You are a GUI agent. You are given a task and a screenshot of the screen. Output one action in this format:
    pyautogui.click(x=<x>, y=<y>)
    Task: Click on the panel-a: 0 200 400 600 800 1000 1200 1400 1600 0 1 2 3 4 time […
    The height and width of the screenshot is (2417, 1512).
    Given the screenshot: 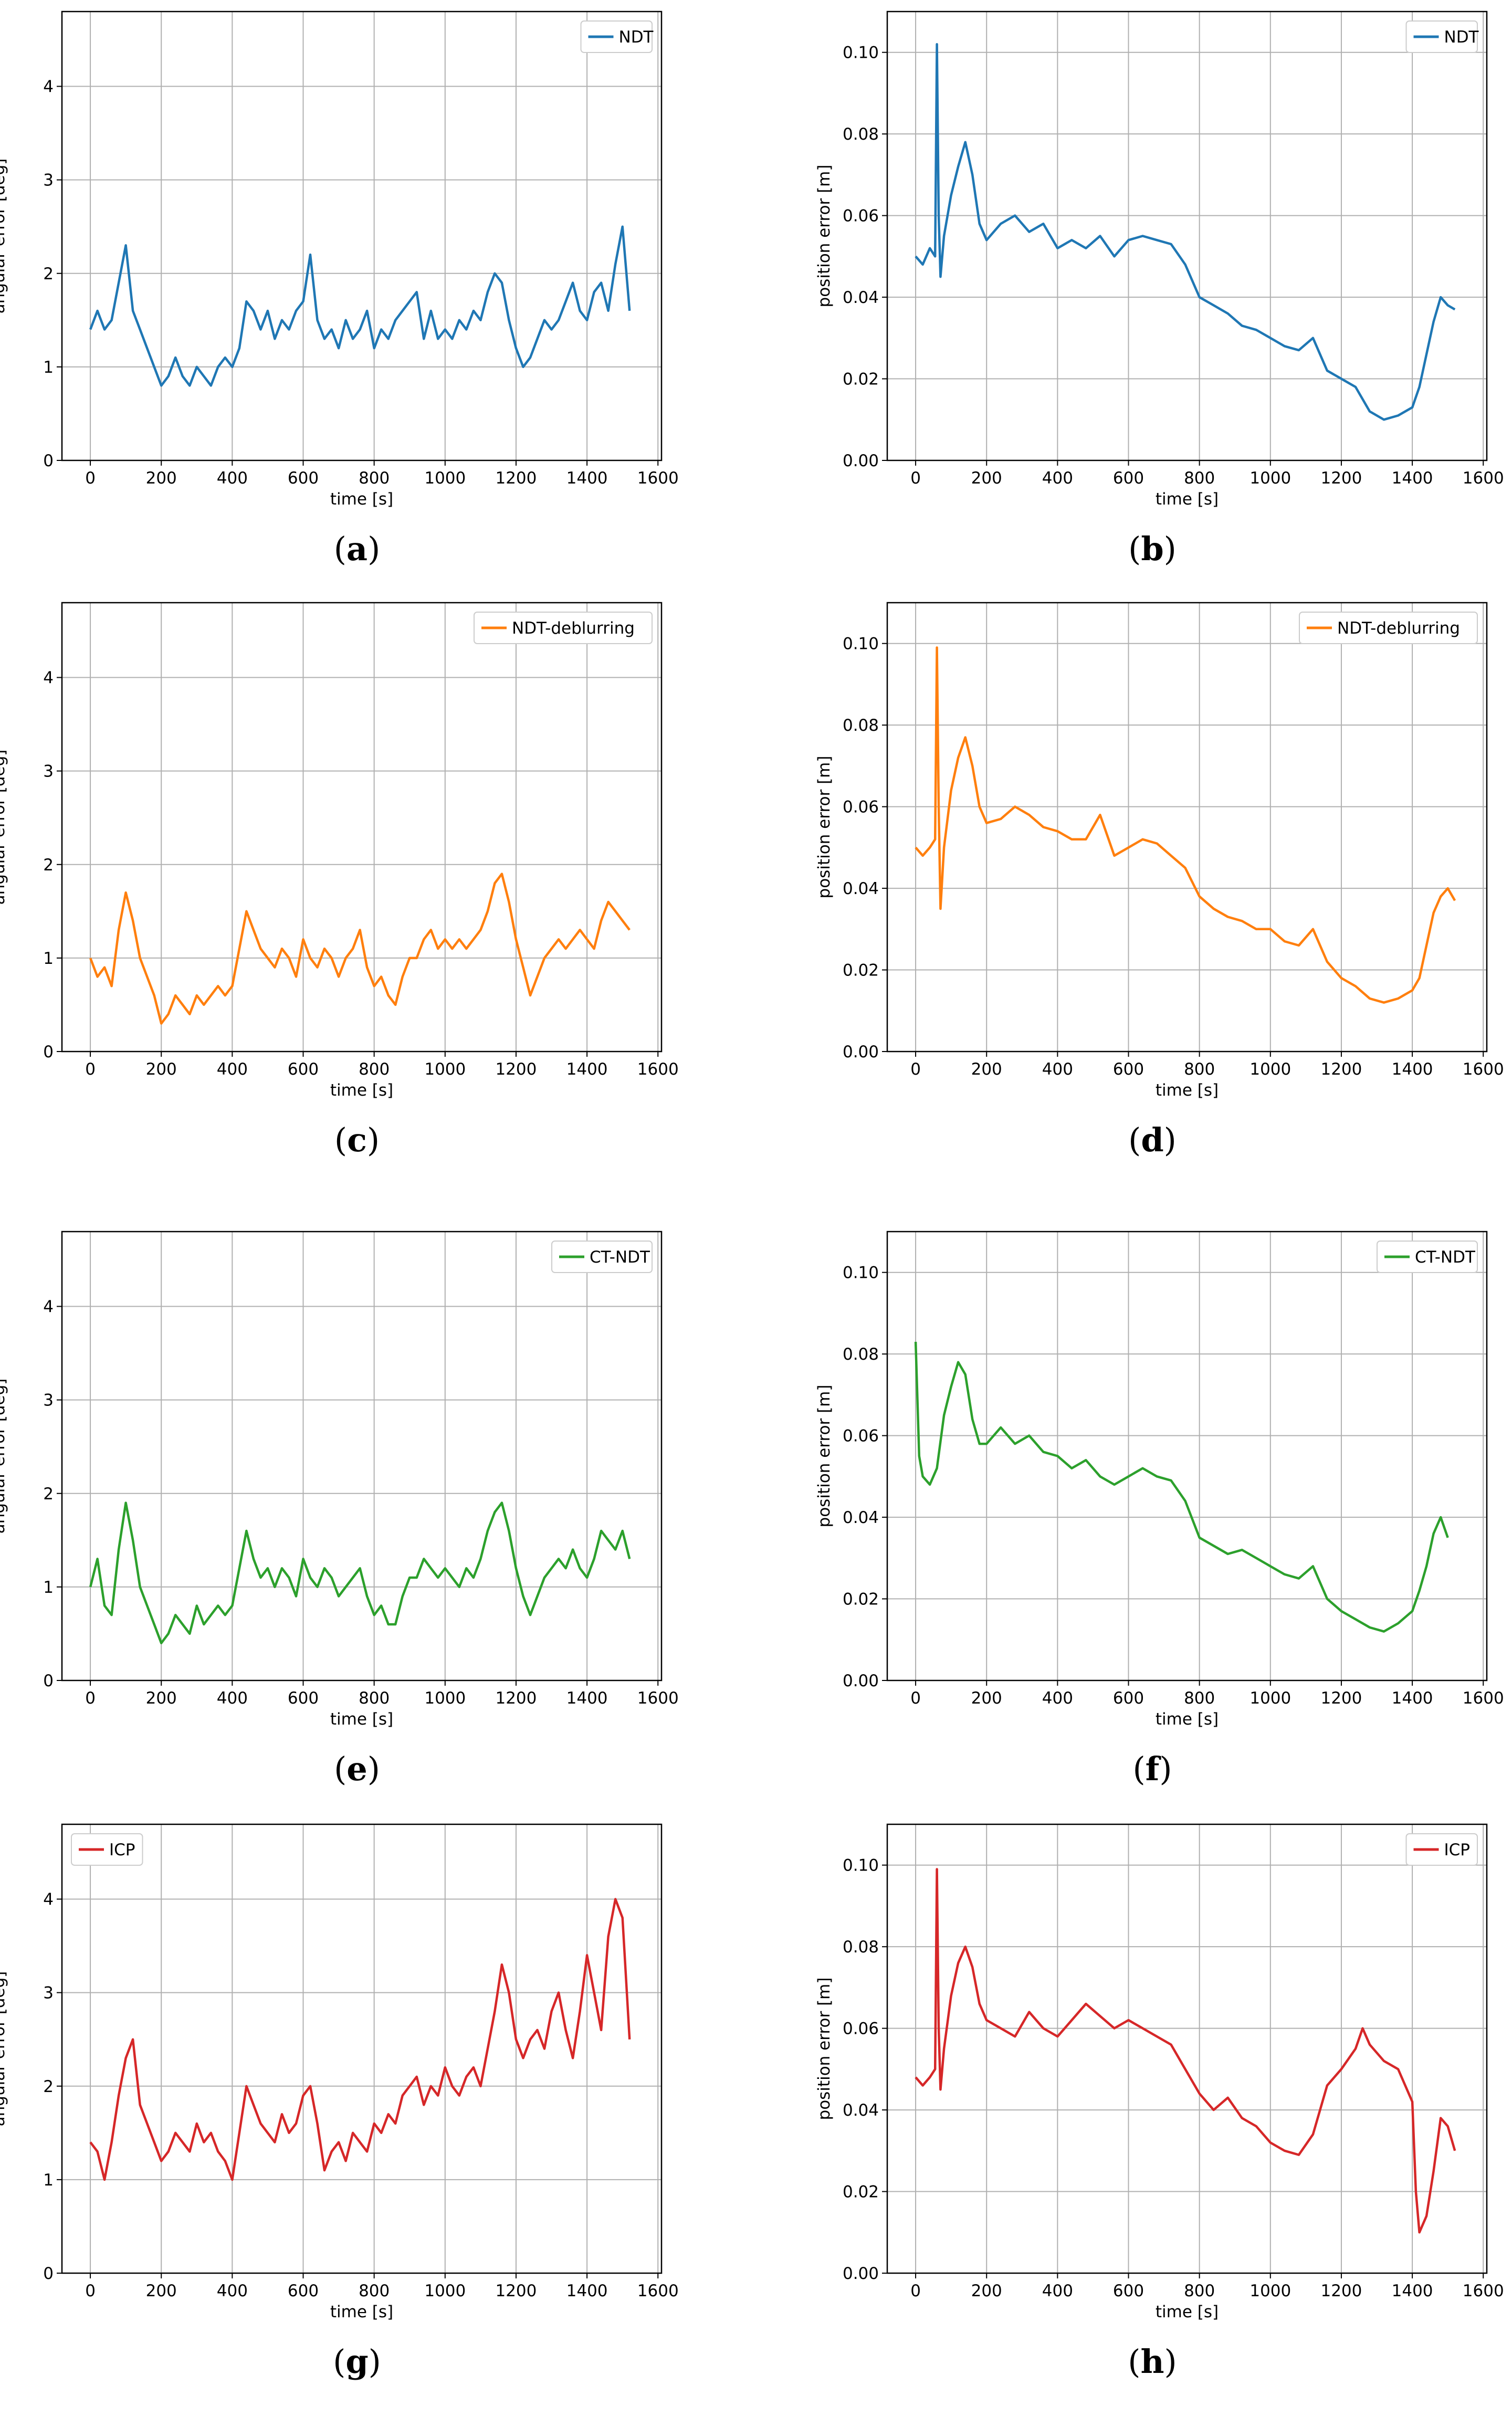 What is the action you would take?
    pyautogui.click(x=339, y=289)
    